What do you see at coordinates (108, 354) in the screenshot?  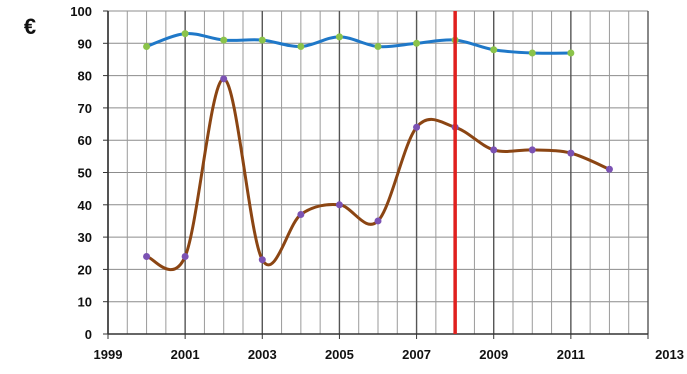 I see `x-tick-label: 1999` at bounding box center [108, 354].